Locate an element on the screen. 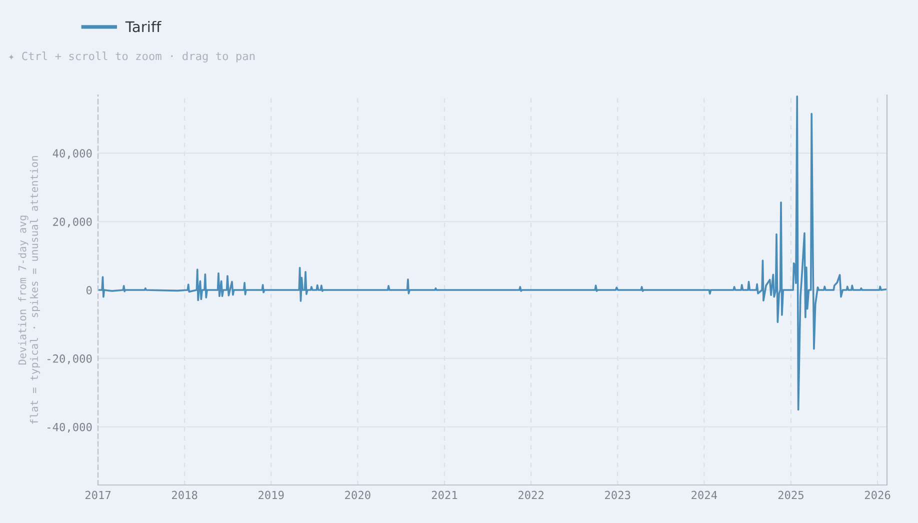 This screenshot has width=918, height=523. y-tick-label: -20,000 is located at coordinates (70, 359).